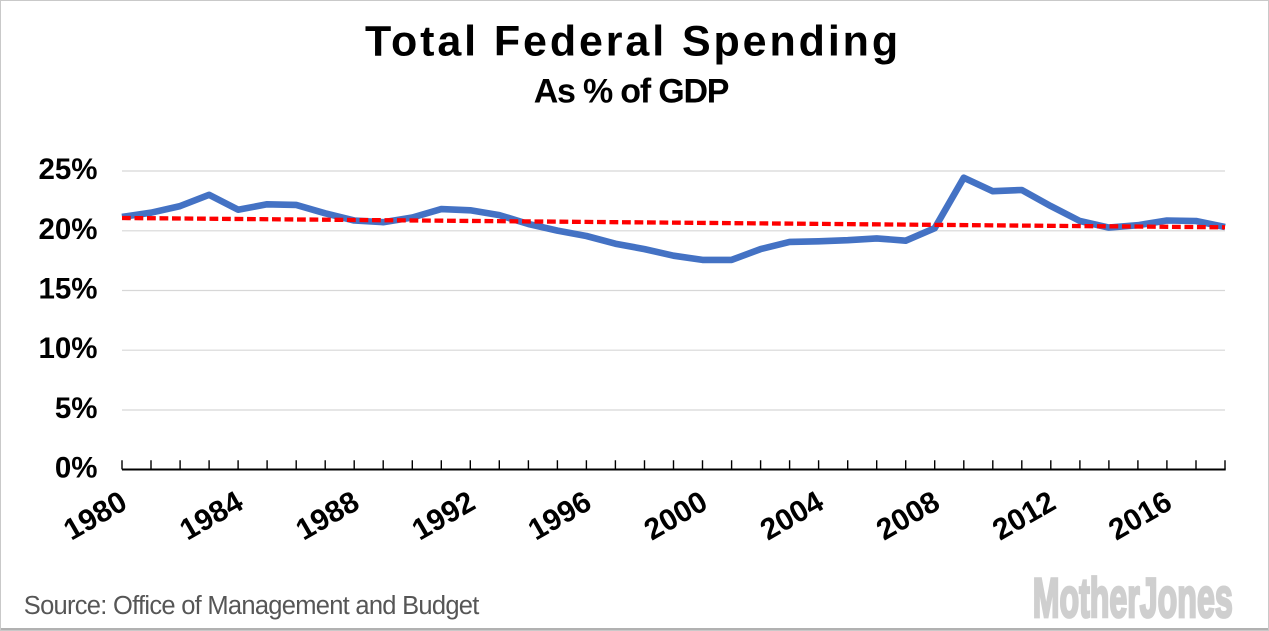 The width and height of the screenshot is (1269, 631). What do you see at coordinates (76, 408) in the screenshot?
I see `svg-text: 5%` at bounding box center [76, 408].